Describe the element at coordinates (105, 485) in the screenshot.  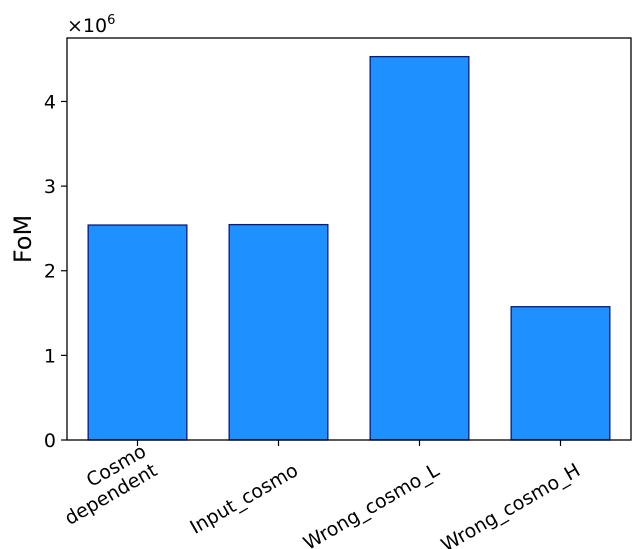
I see `x-tick-label-0: Cosmodependent` at that location.